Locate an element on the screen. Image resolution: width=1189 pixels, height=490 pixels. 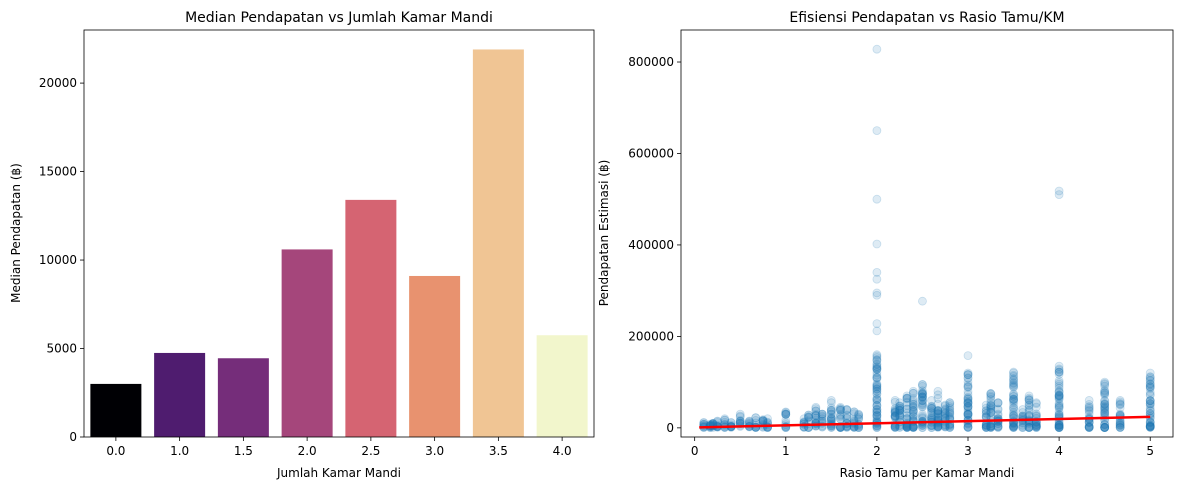
y-tick-label: 15000 is located at coordinates (58, 172).